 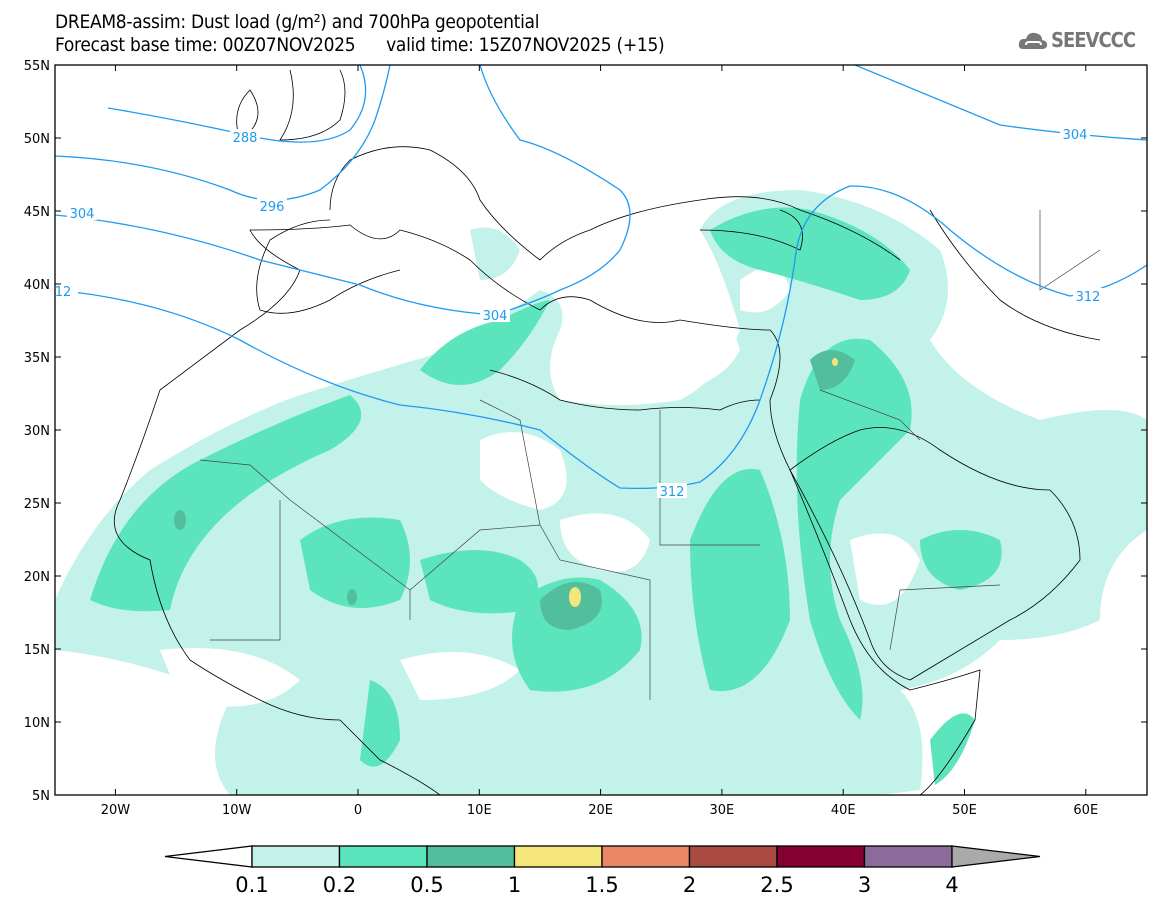 I want to click on lon-label: 10W, so click(x=237, y=810).